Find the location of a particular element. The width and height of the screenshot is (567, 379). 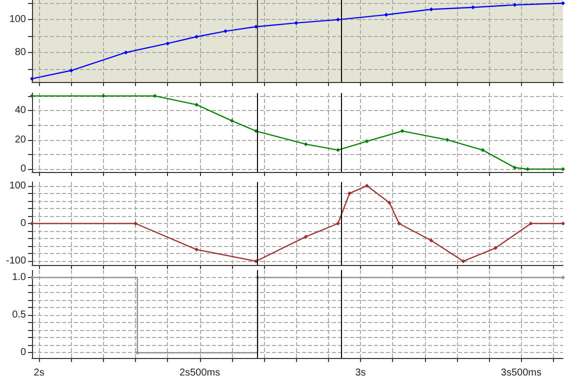

x-tick-label: 3s is located at coordinates (360, 373).